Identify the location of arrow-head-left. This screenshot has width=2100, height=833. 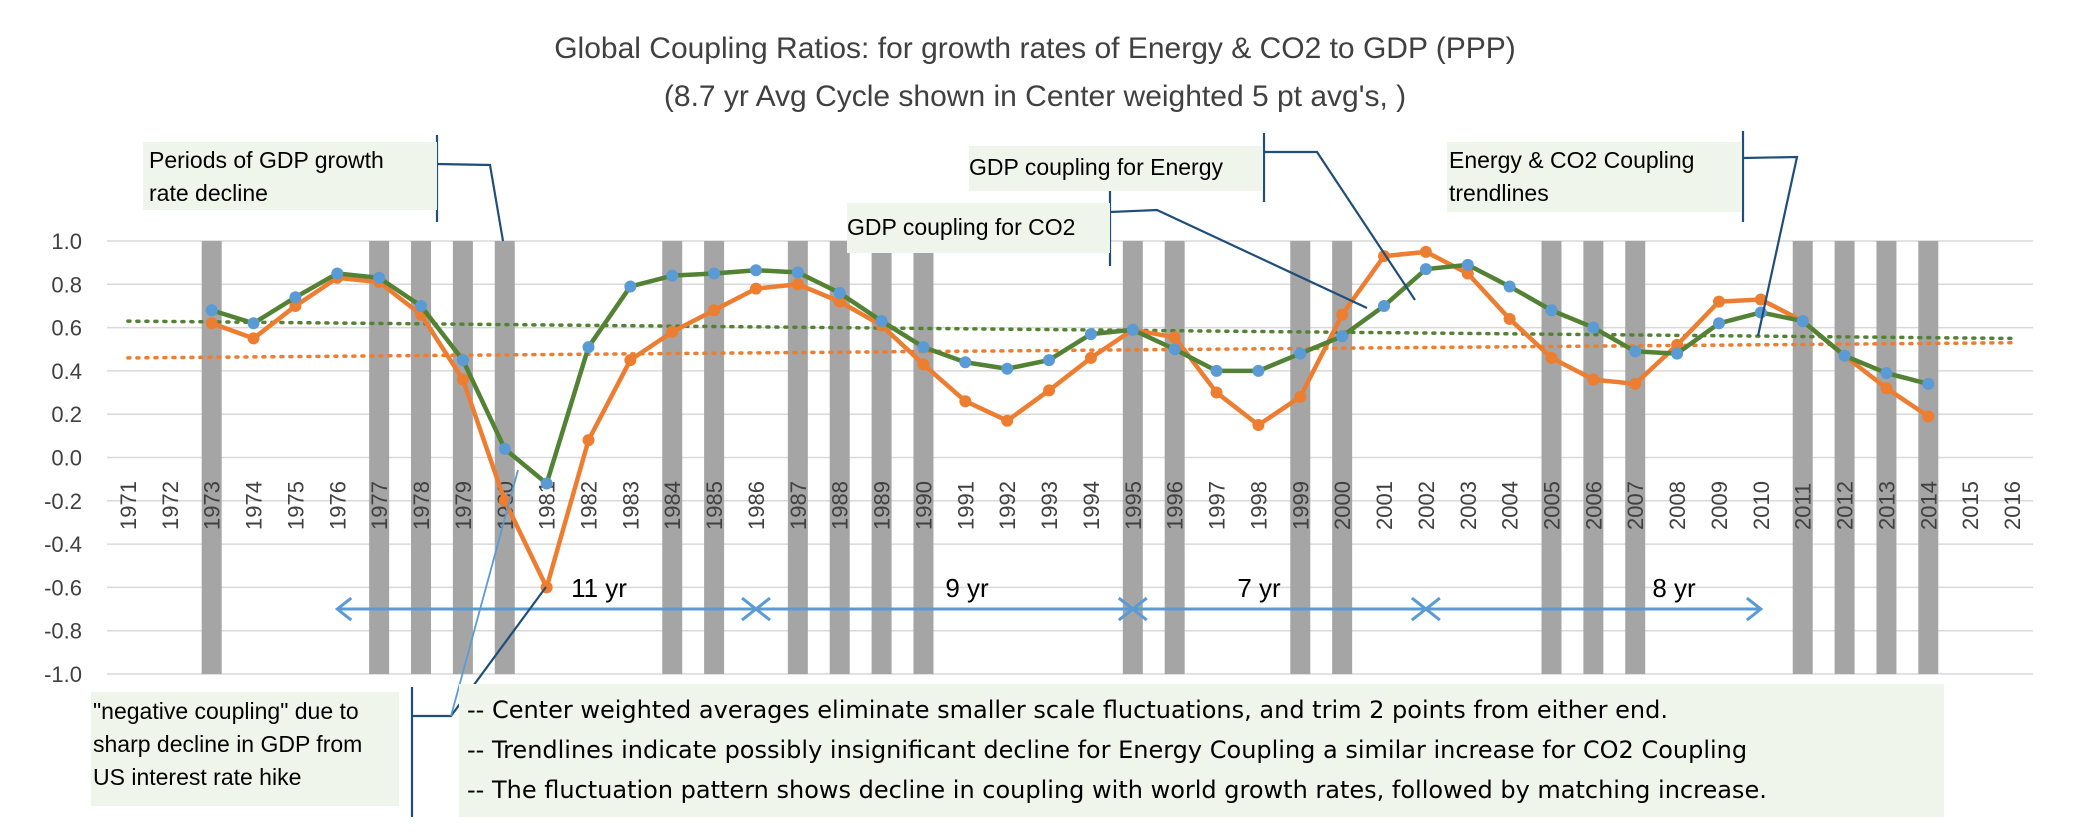
(762, 609).